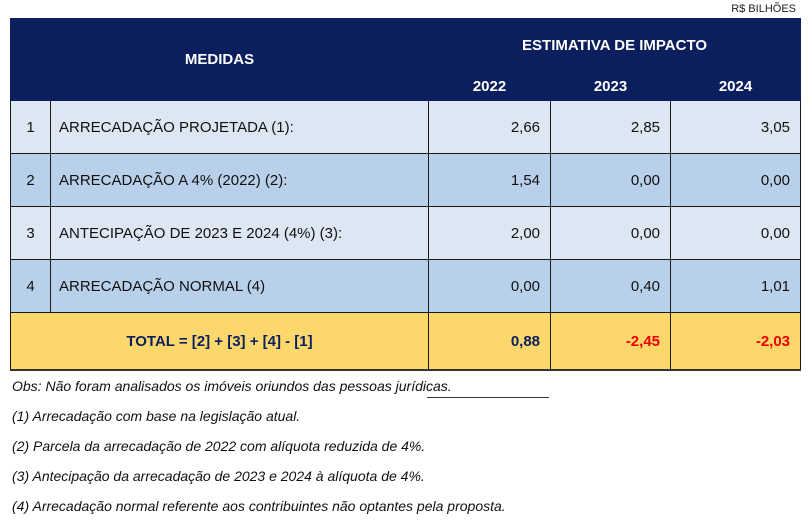  I want to click on row-value: 3,05, so click(736, 127).